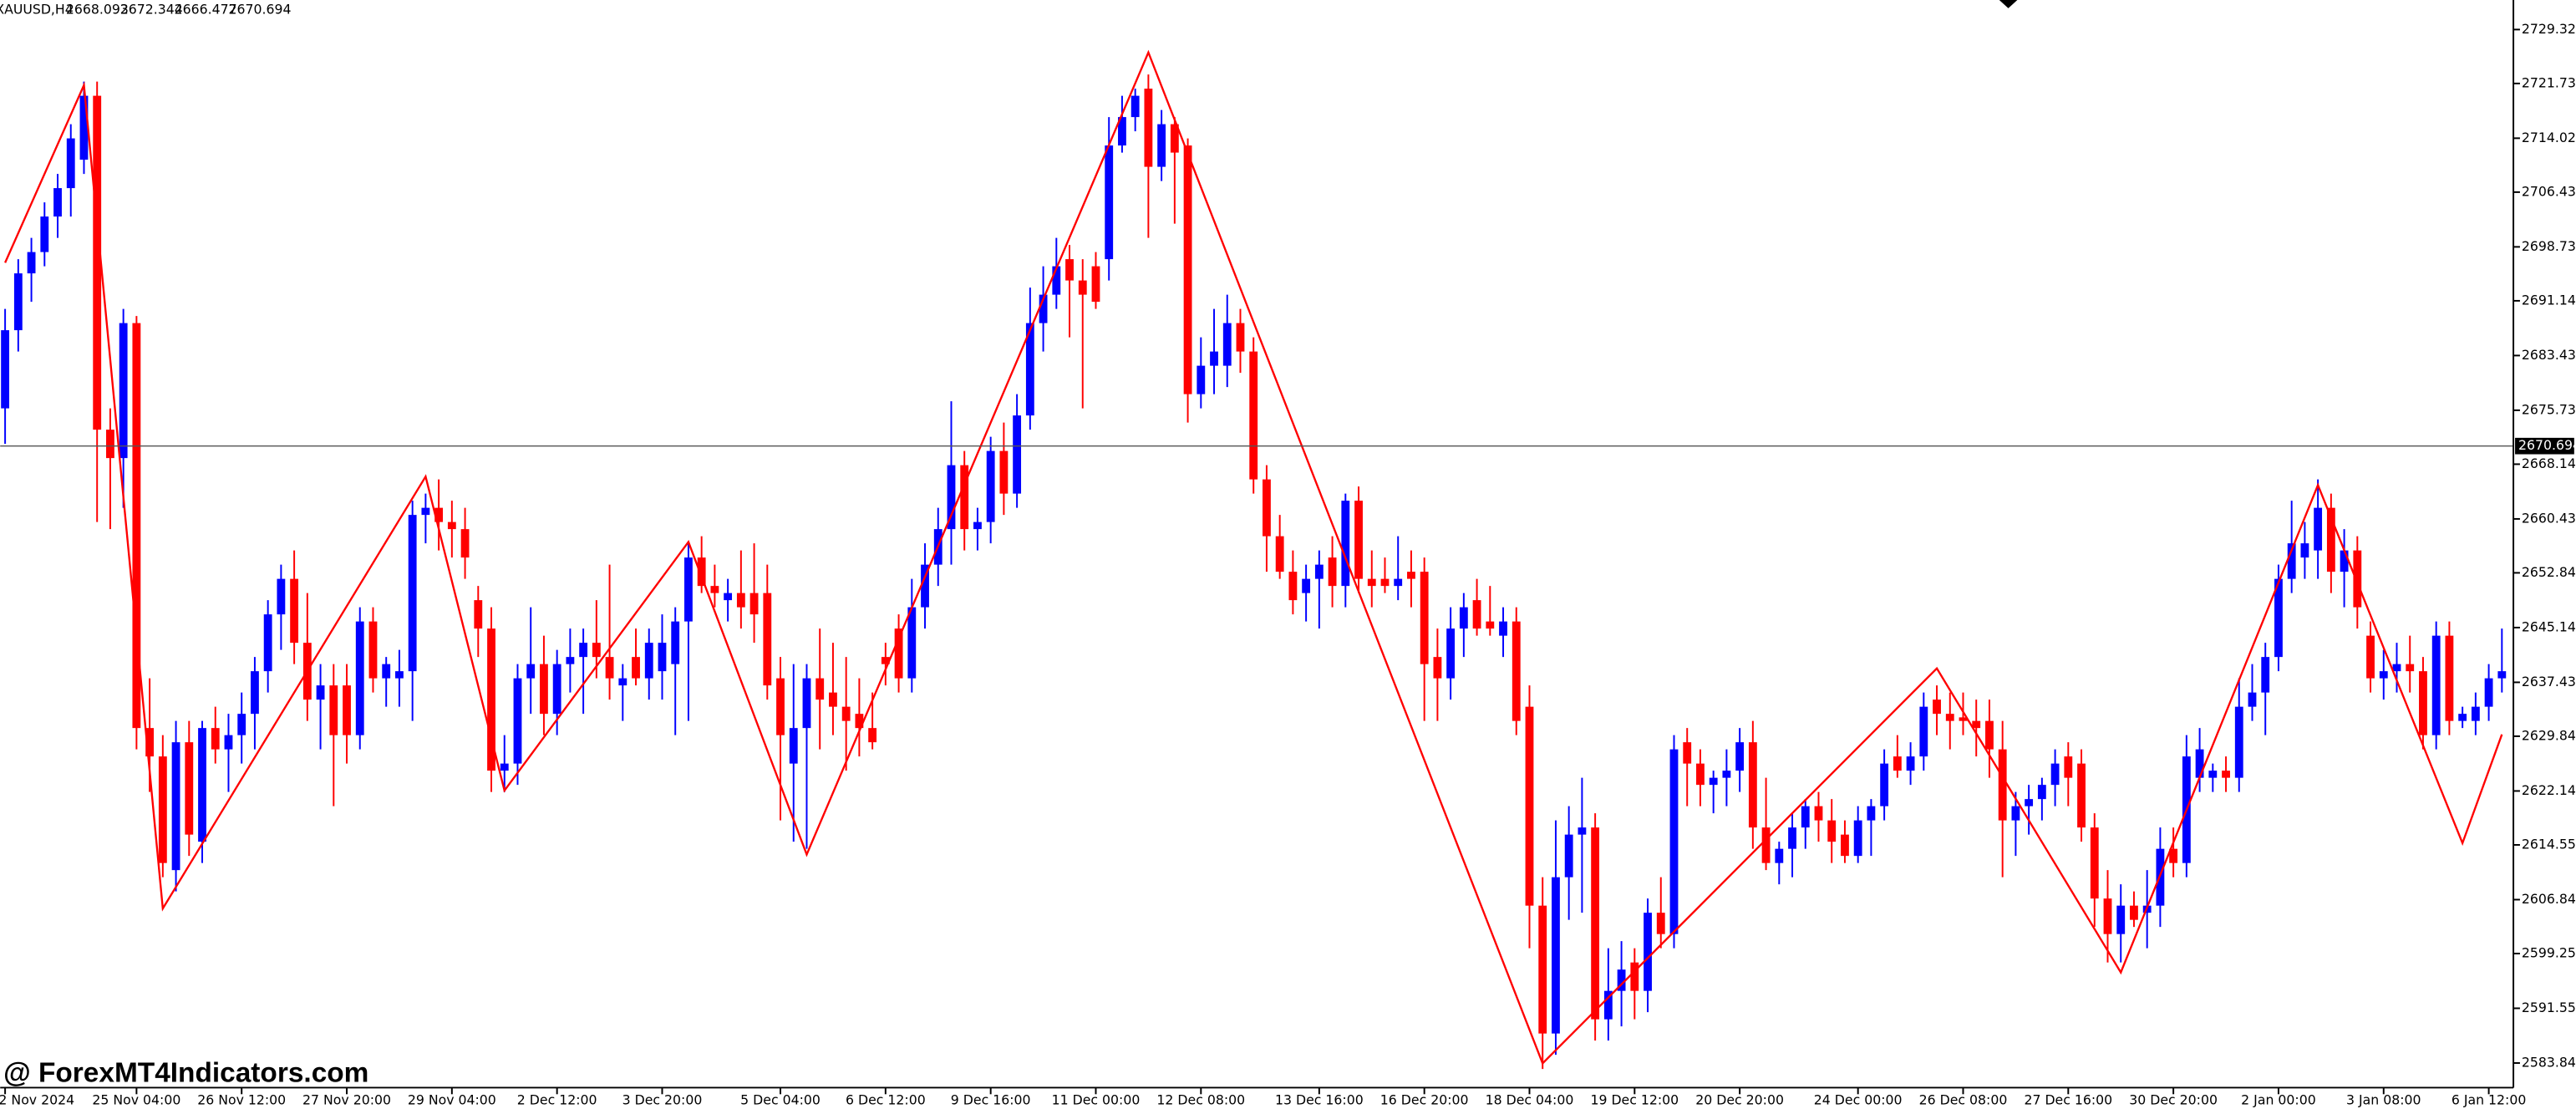 This screenshot has width=2576, height=1109. I want to click on y-tick-label: 2729.320, so click(2549, 29).